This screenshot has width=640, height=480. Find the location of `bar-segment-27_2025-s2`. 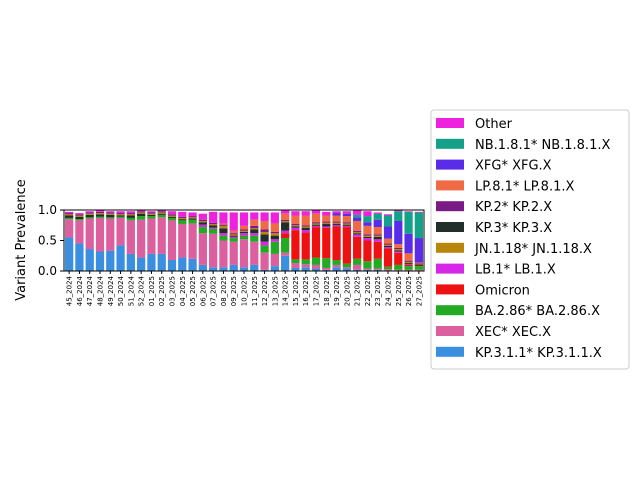

bar-segment-27_2025-s2 is located at coordinates (418, 268).